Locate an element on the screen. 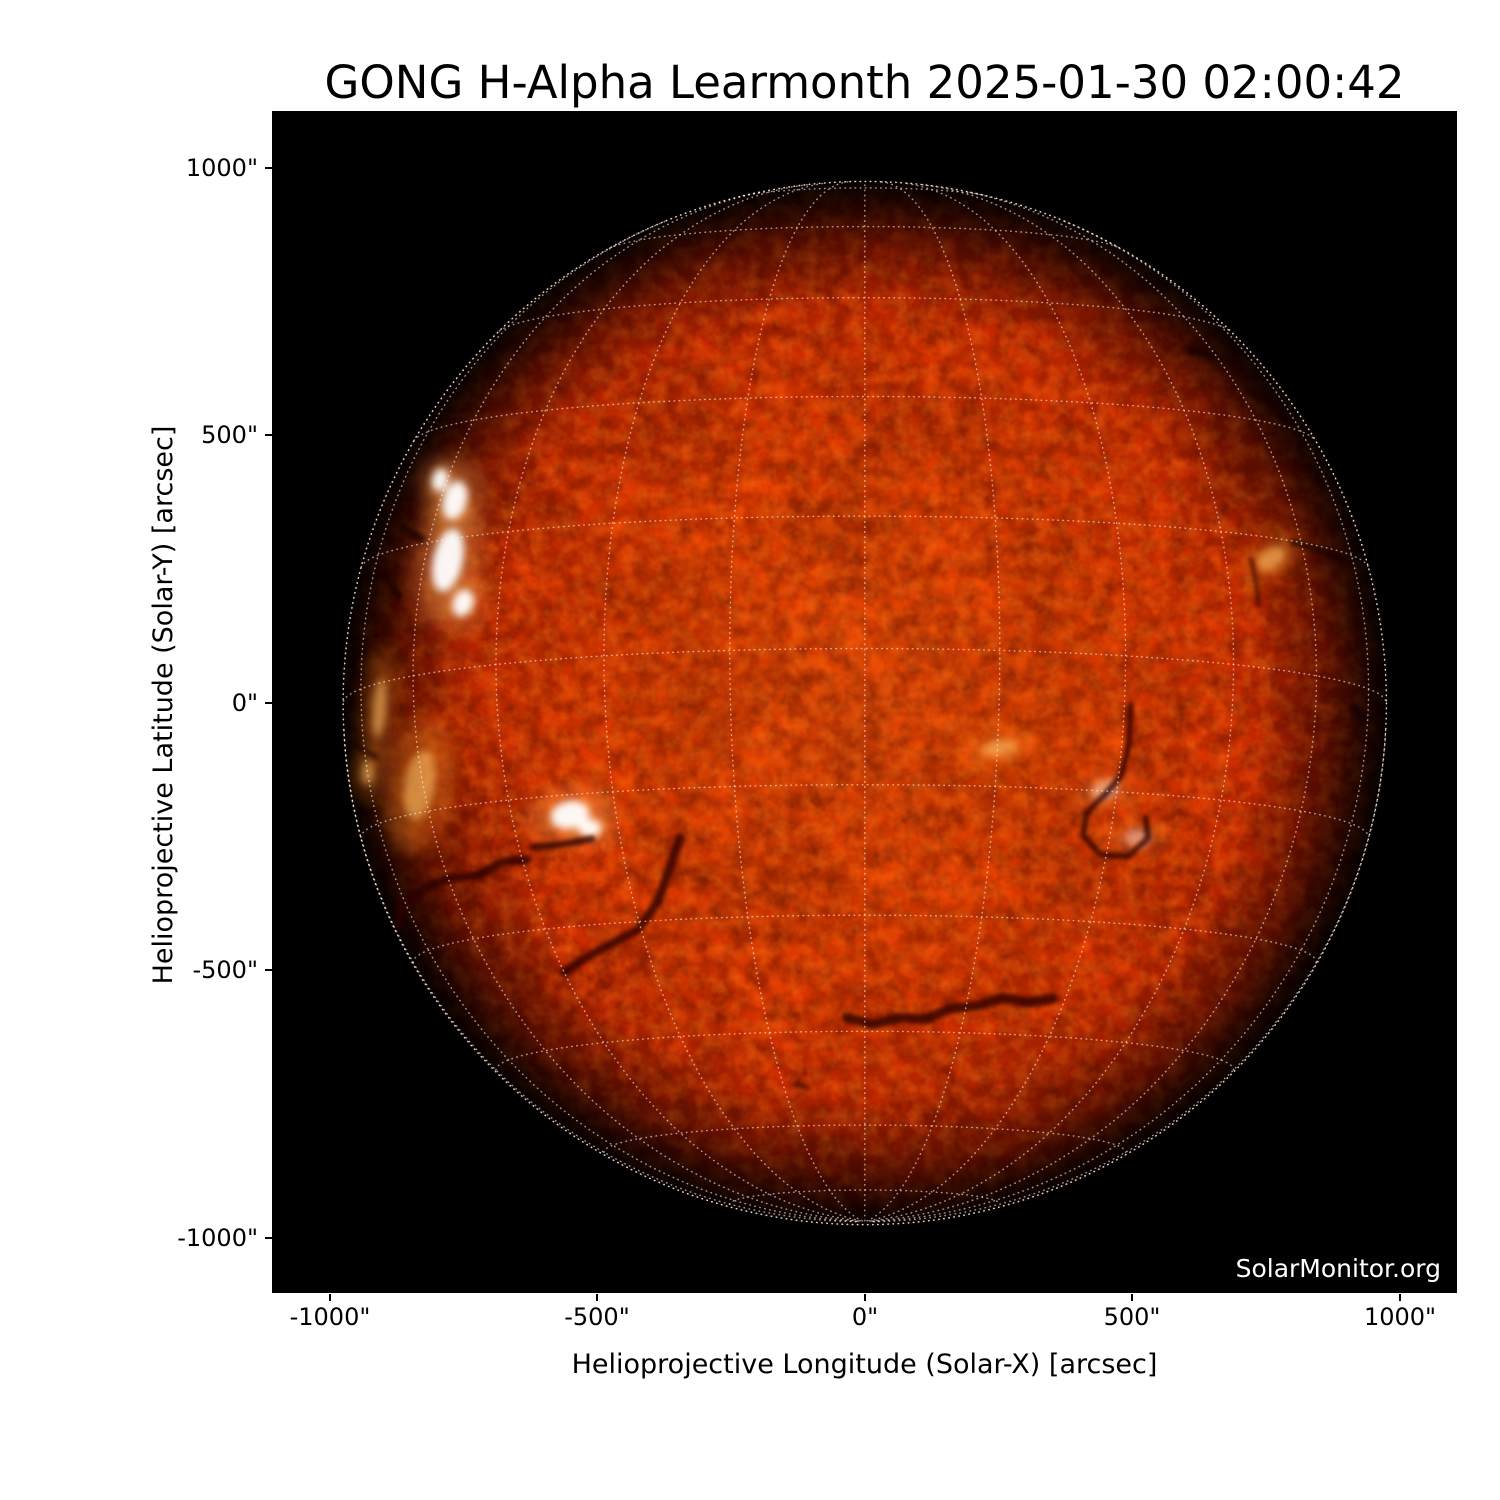 This screenshot has width=1500, height=1500. x-tick-label-1: -500" is located at coordinates (597, 1317).